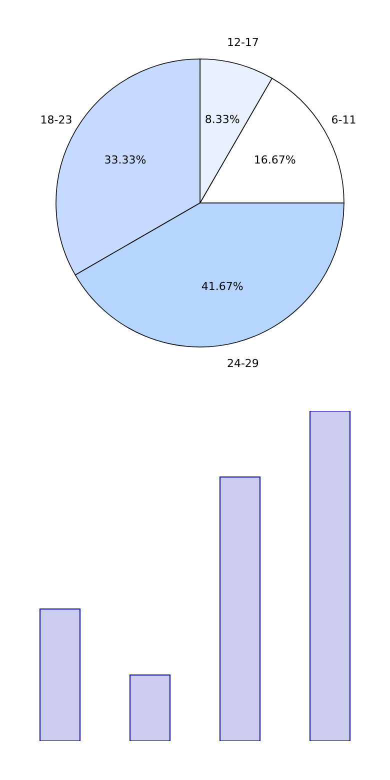  What do you see at coordinates (222, 286) in the screenshot?
I see `data-label: 41.67%` at bounding box center [222, 286].